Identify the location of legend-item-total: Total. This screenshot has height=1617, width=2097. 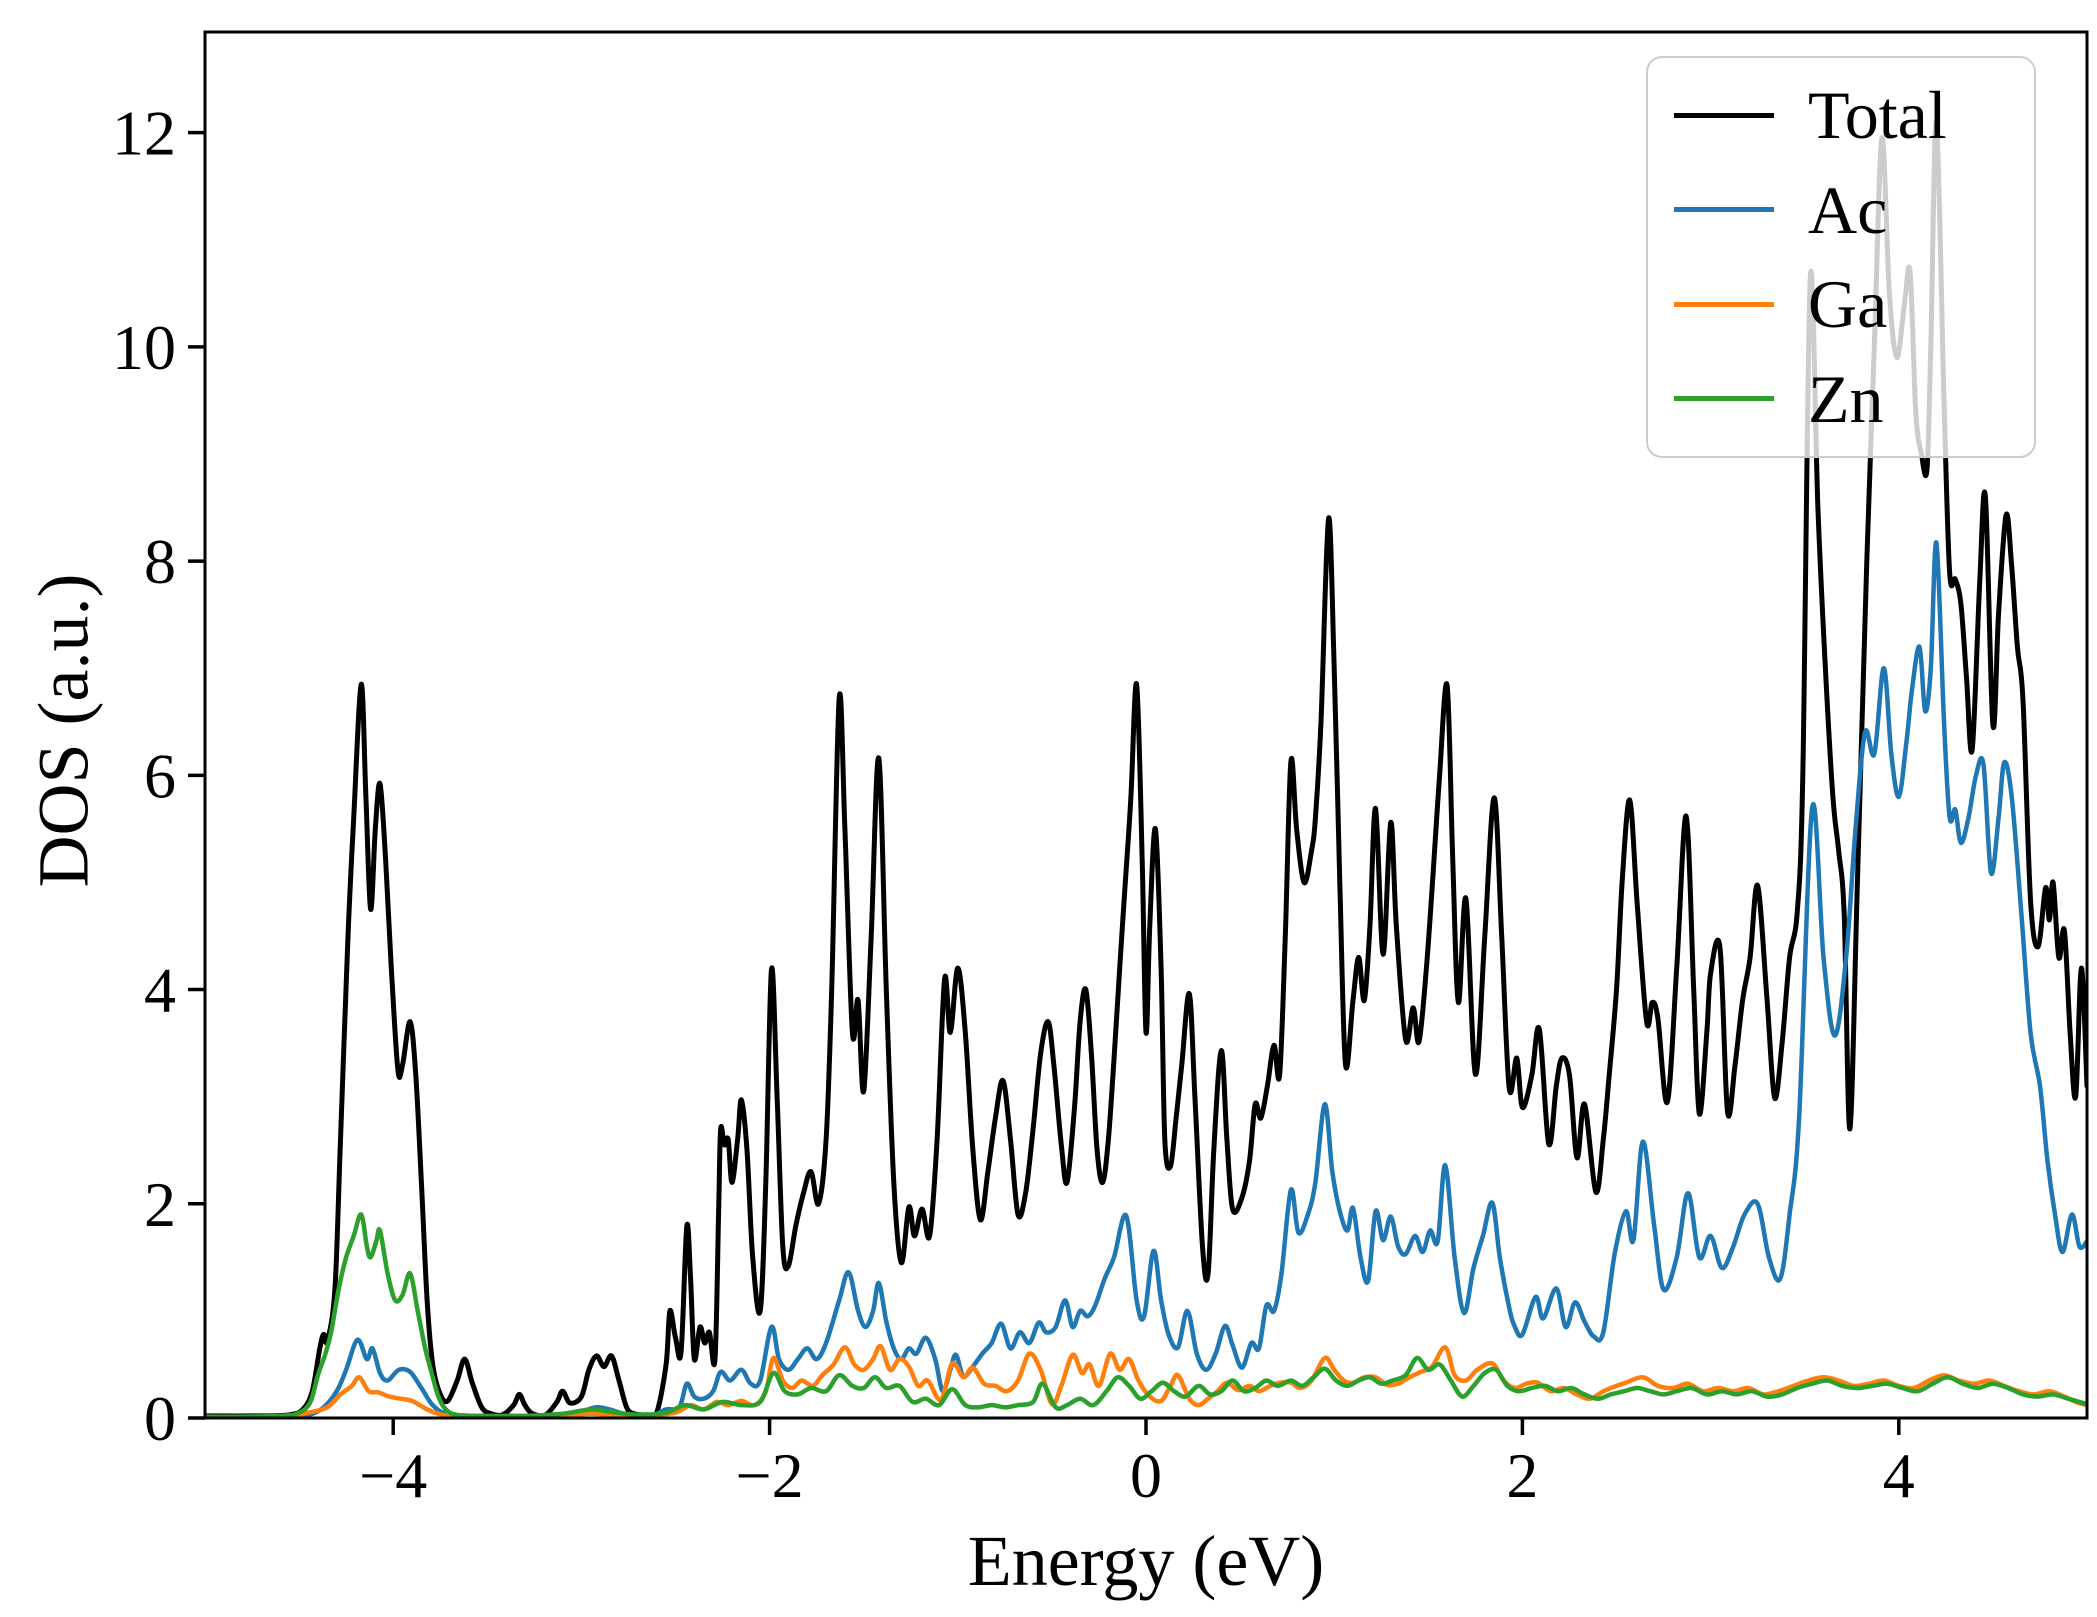
(1854, 115).